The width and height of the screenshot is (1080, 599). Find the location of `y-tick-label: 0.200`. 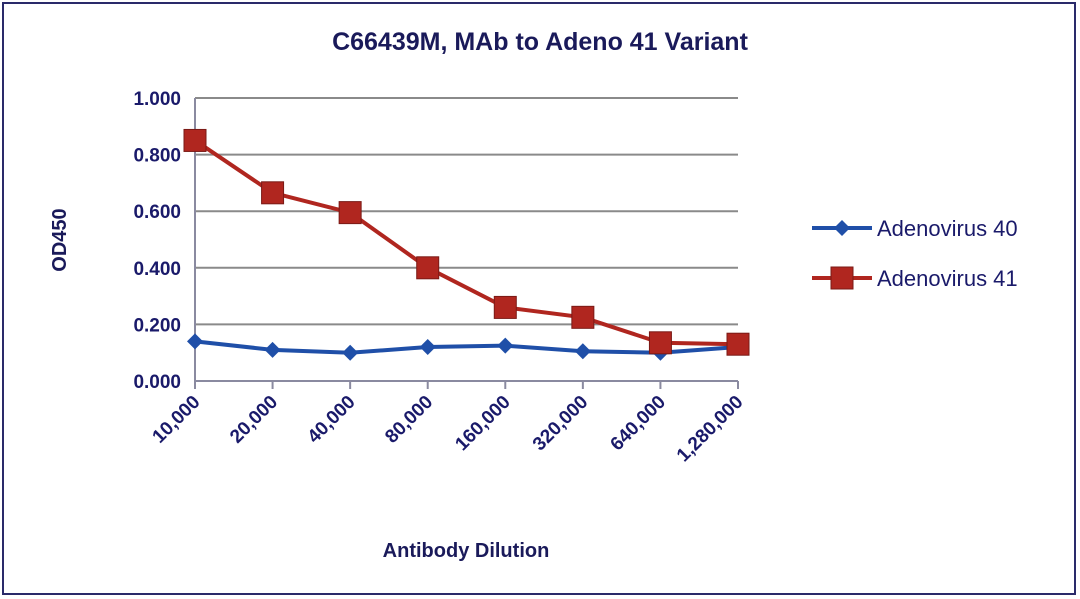

y-tick-label: 0.200 is located at coordinates (157, 325).